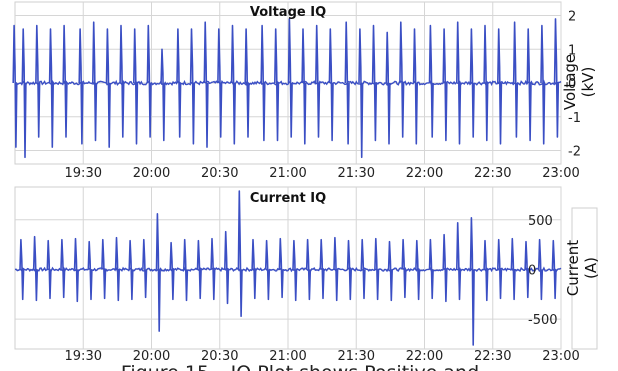 This screenshot has width=618, height=371. What do you see at coordinates (322, 356) in the screenshot?
I see `current-x-tick-labels: 19:30 20:00 20:30 21:00 21:30 22:00 22:30 23:00` at bounding box center [322, 356].